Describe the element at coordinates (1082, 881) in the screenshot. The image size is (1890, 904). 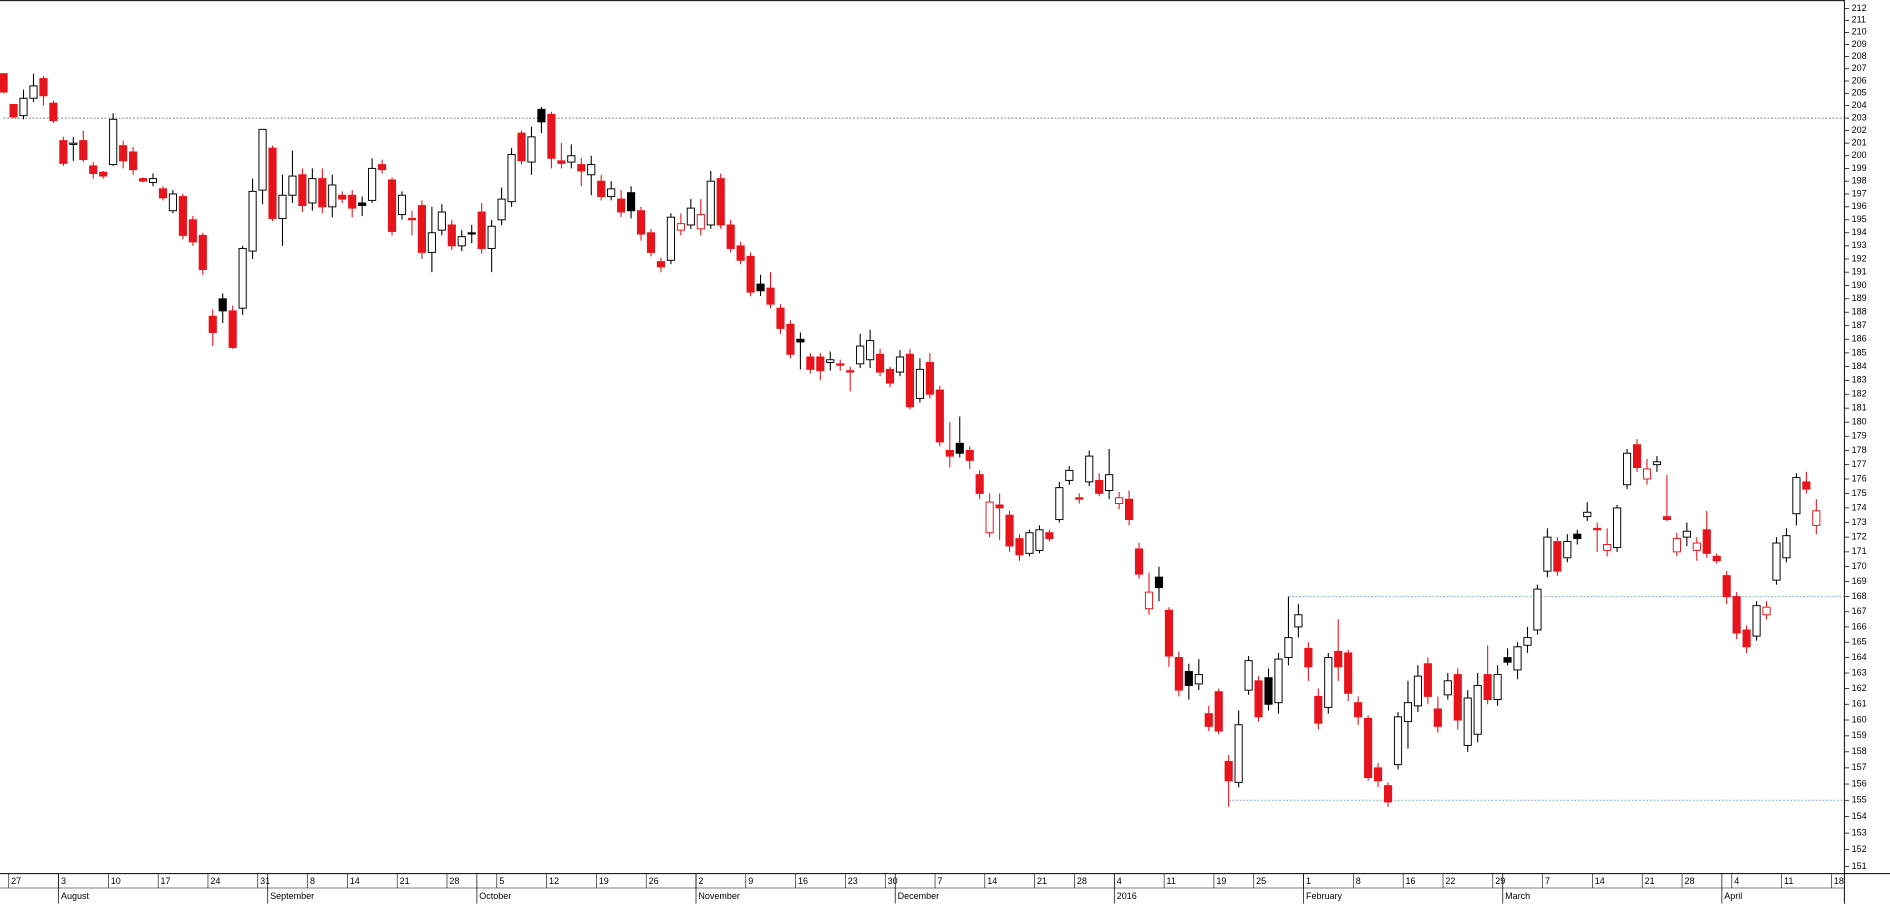
I see `x-tick-label: 28` at that location.